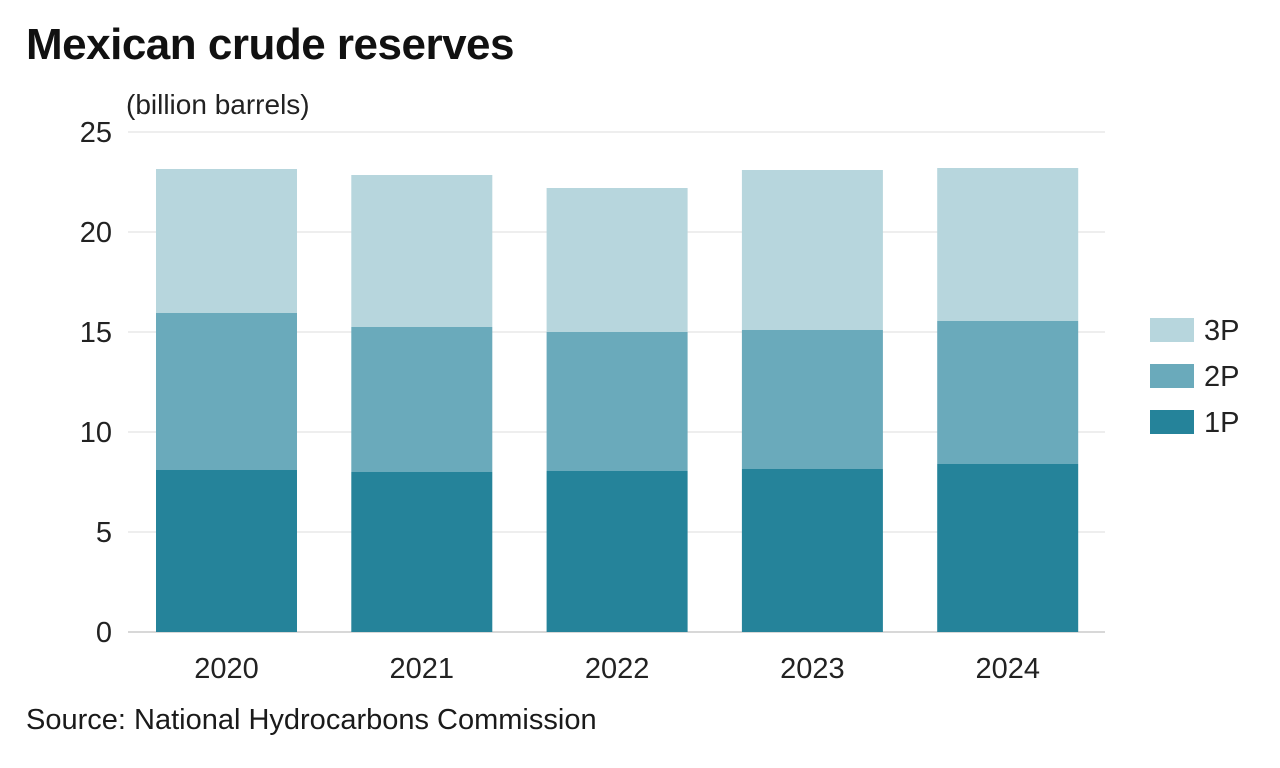  I want to click on bar-3p-2020, so click(226, 241).